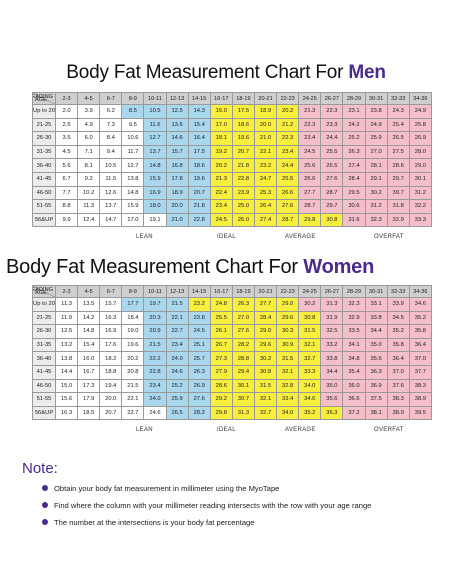 The height and width of the screenshot is (584, 452). What do you see at coordinates (44, 138) in the screenshot?
I see `age-range-cell: 26-30` at bounding box center [44, 138].